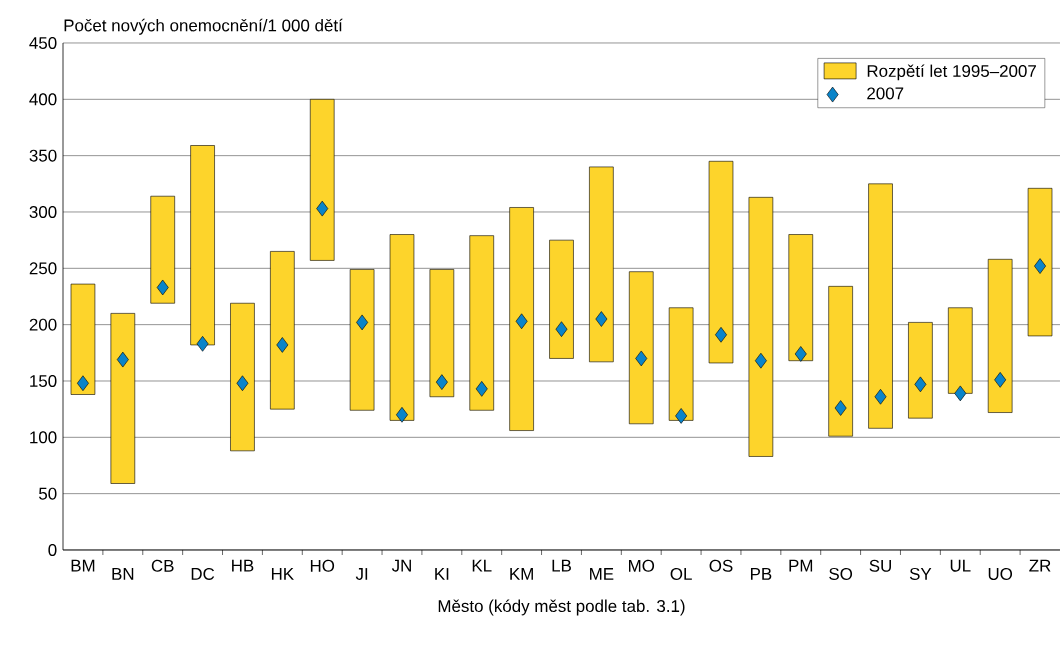  I want to click on x-tick-label: KI, so click(442, 574).